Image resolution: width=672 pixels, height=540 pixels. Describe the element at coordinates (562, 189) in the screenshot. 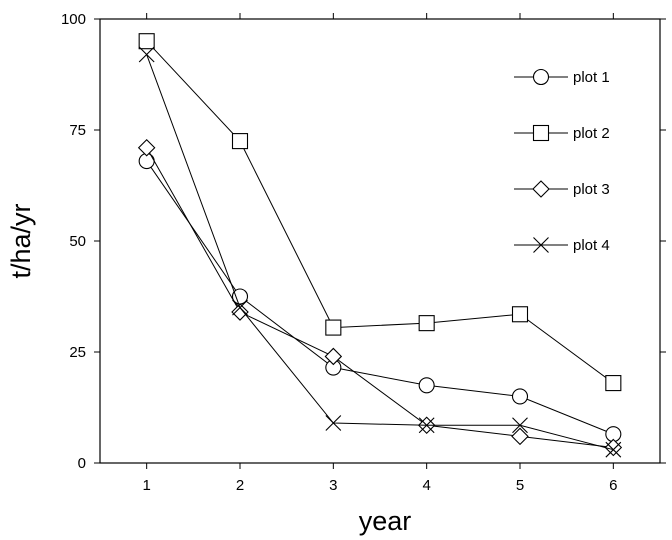

I see `legend-entry: plot 3` at that location.